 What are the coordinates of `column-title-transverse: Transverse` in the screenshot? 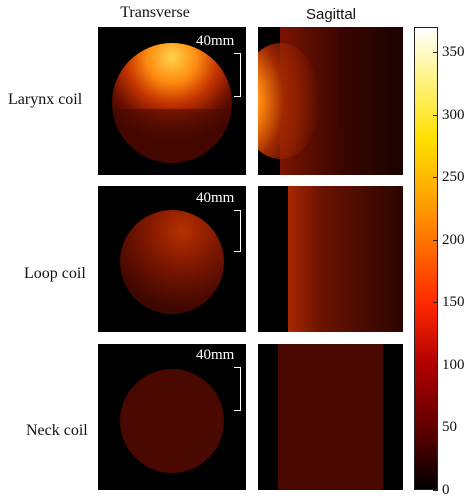 It's located at (155, 12).